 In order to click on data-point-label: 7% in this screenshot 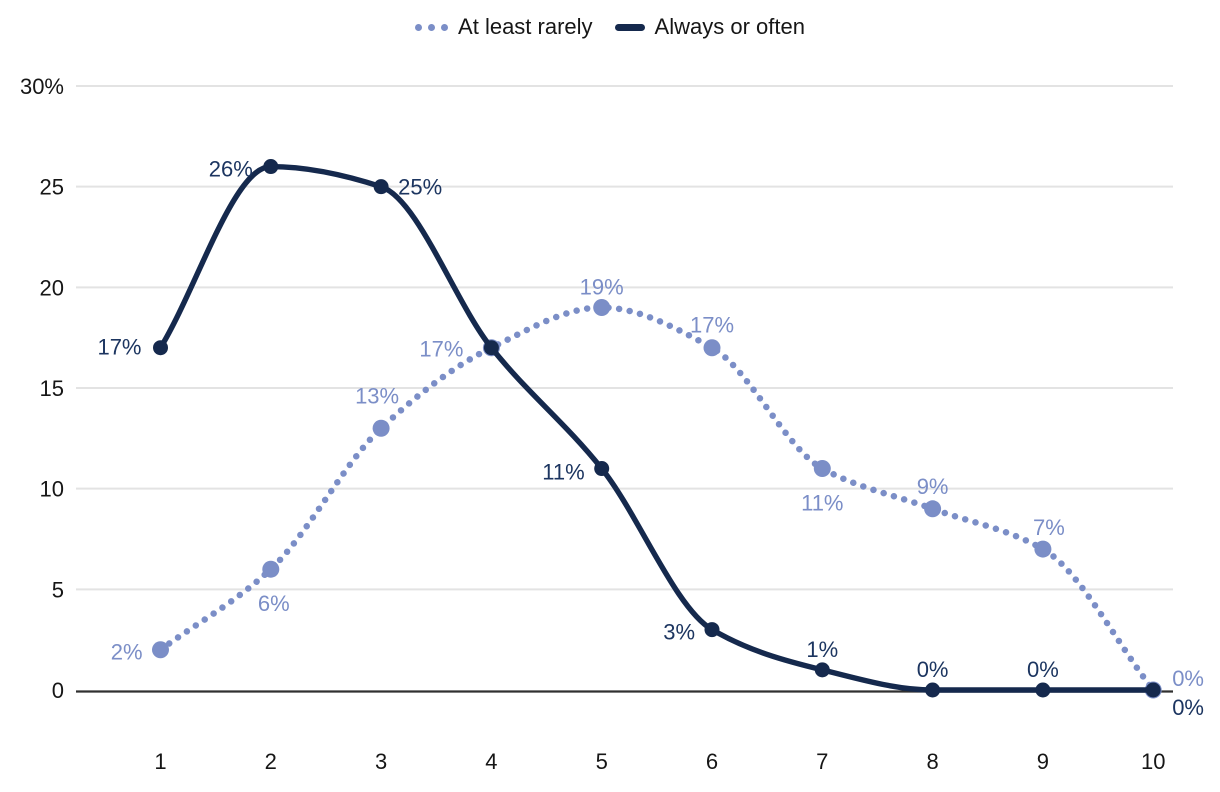, I will do `click(1049, 527)`.